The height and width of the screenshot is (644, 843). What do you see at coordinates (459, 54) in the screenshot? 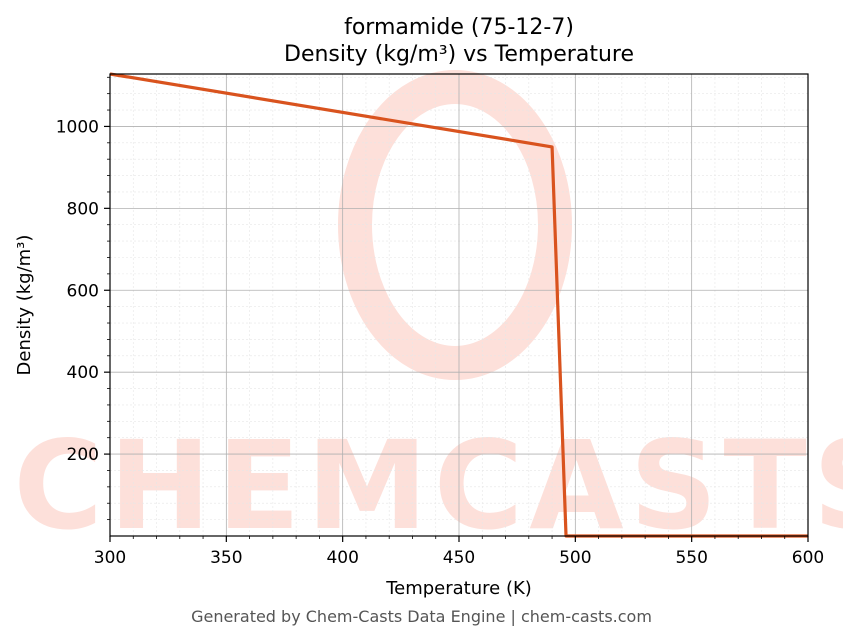
I see `chart-title-line2: Density (kg/m³) vs Temperature` at bounding box center [459, 54].